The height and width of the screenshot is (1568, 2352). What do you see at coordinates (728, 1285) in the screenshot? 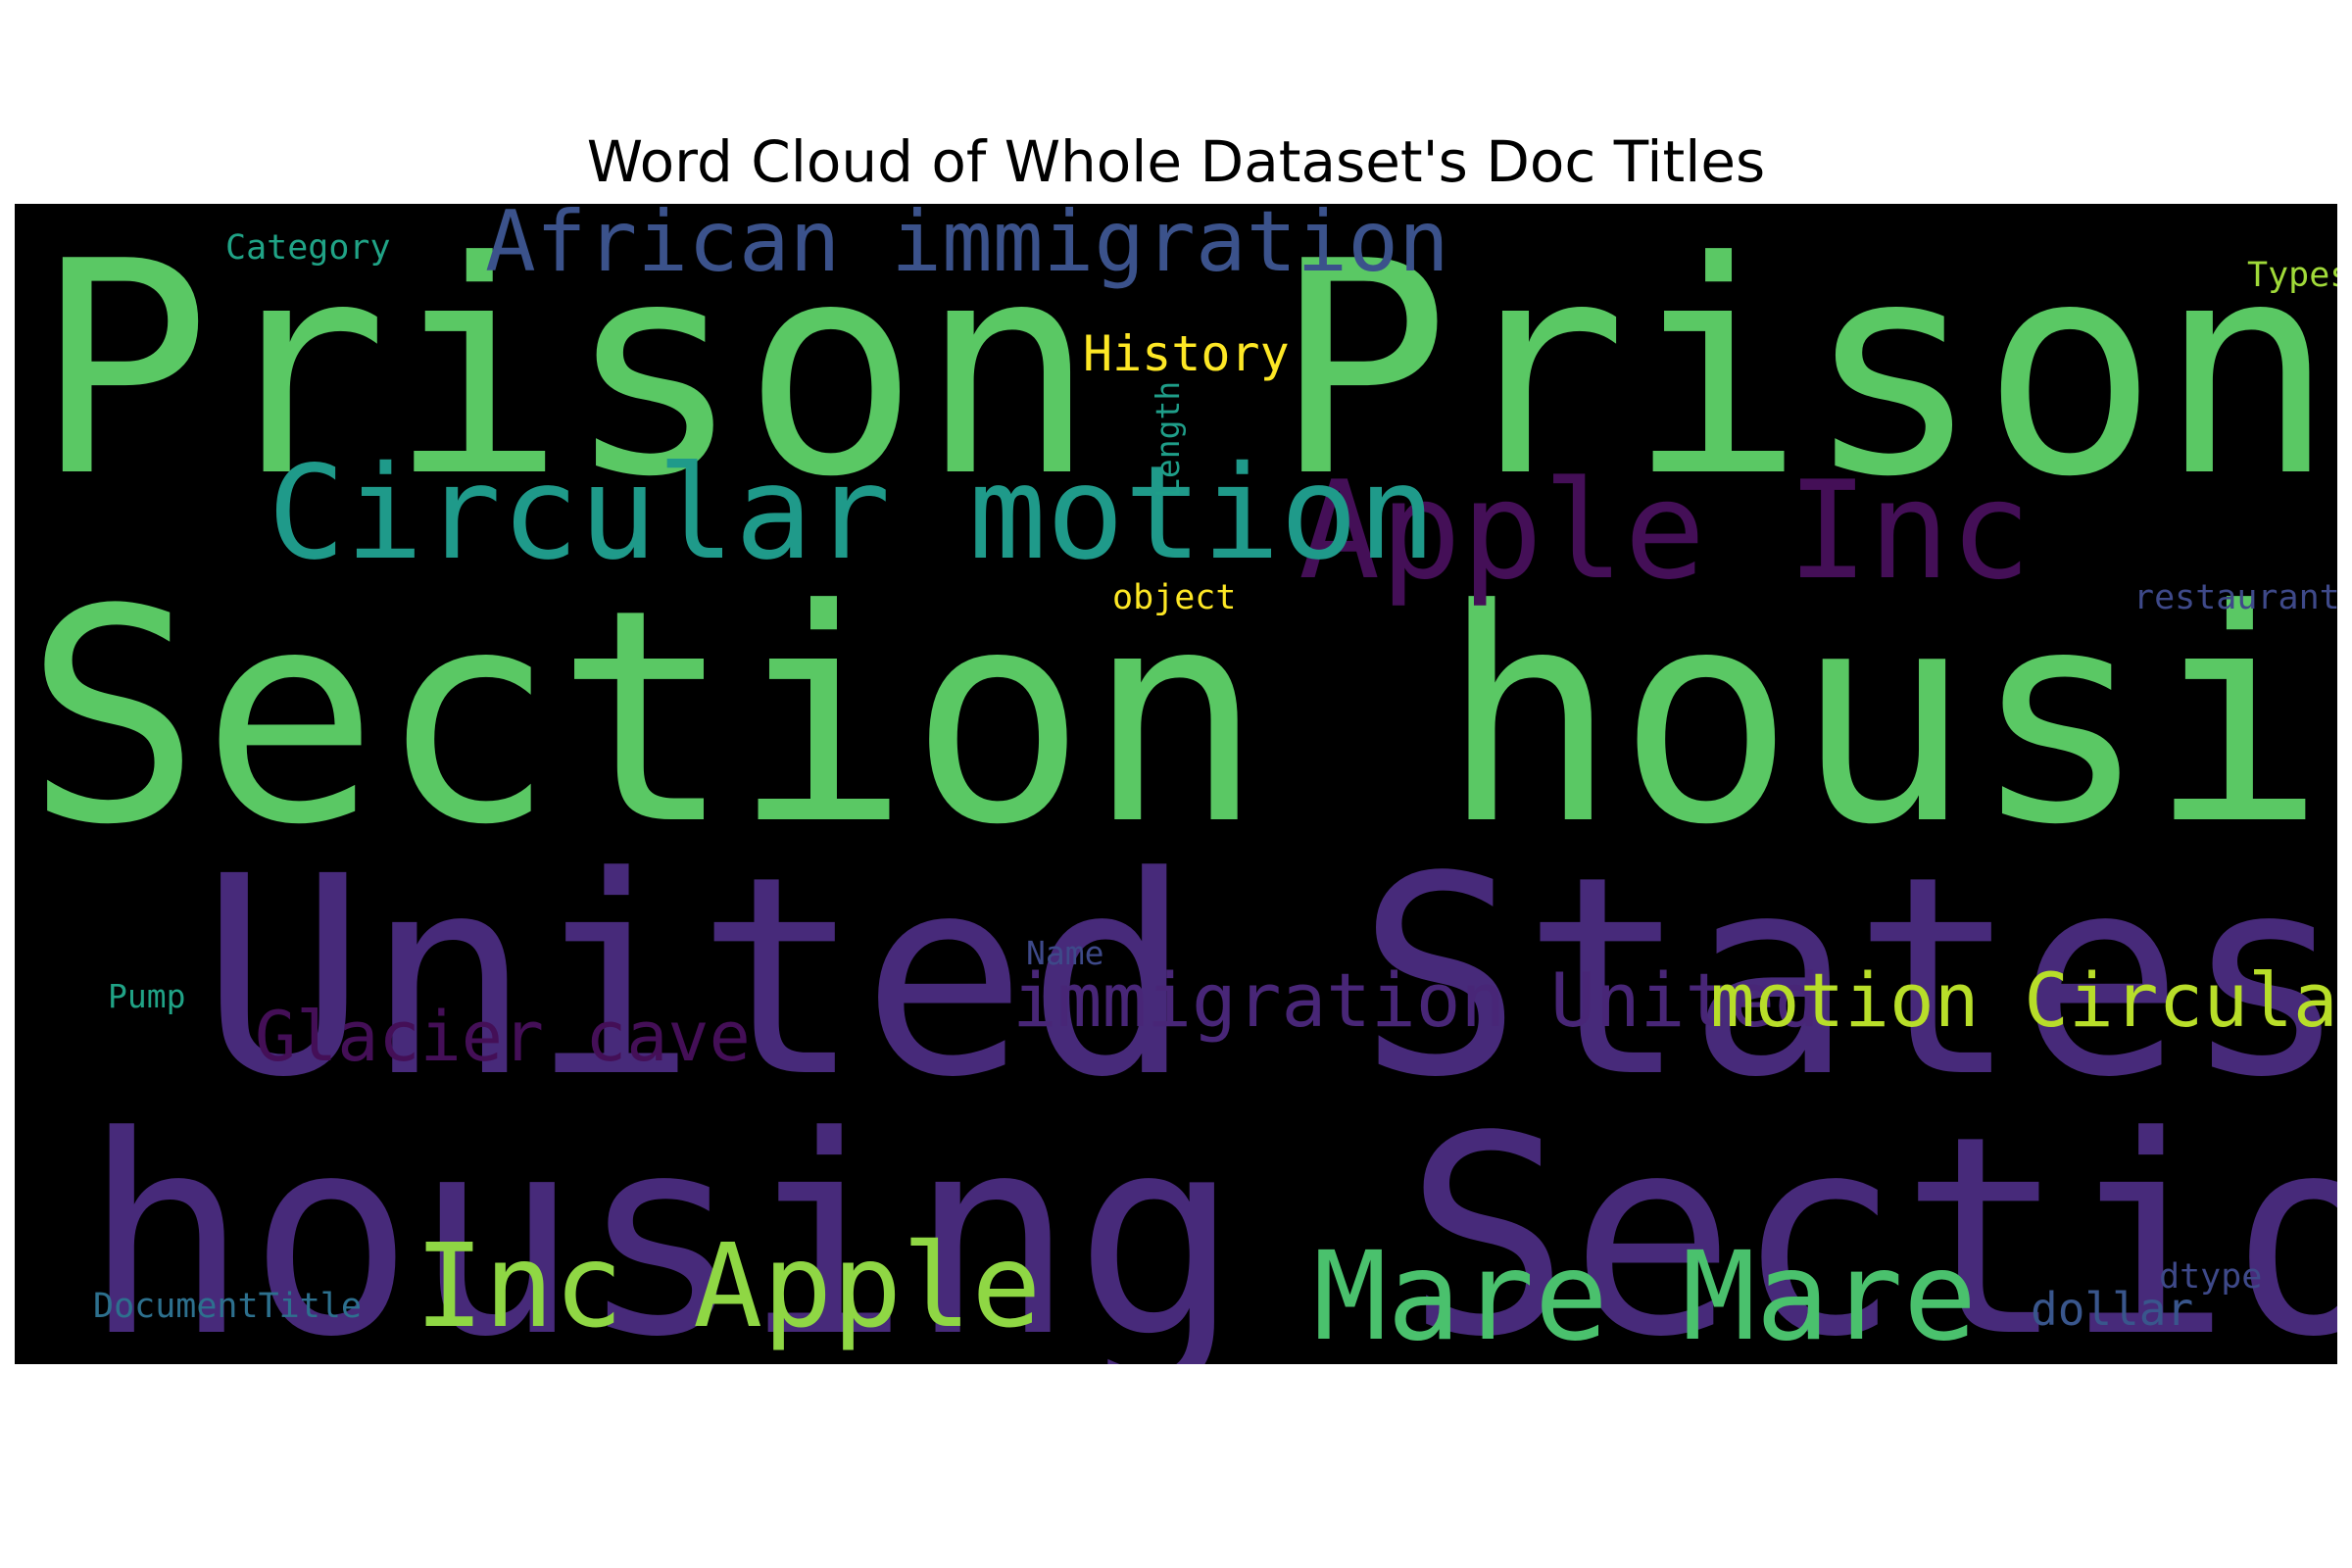
I see `cloud-word-inc-apple: Inc Apple` at bounding box center [728, 1285].